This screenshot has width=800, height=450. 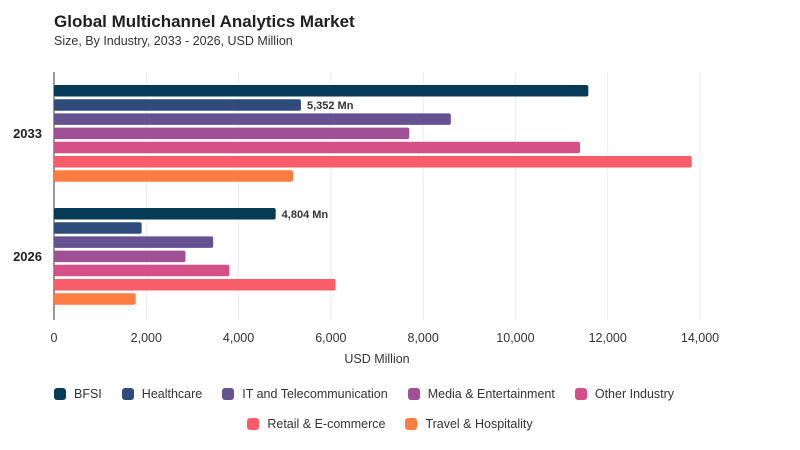 I want to click on x-tick-label: 12,000, so click(x=608, y=338).